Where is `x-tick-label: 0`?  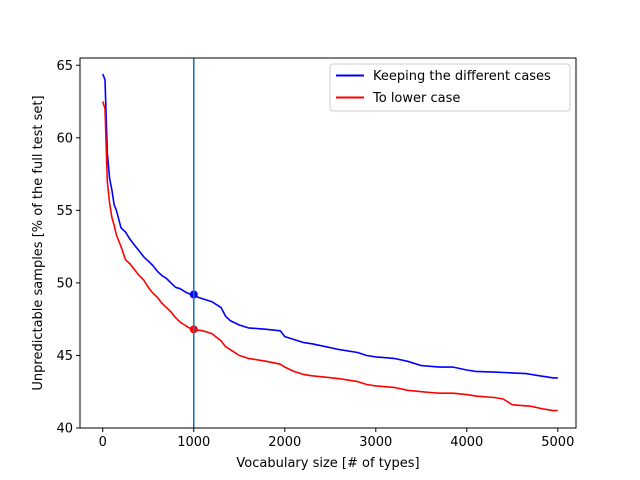 x-tick-label: 0 is located at coordinates (103, 442).